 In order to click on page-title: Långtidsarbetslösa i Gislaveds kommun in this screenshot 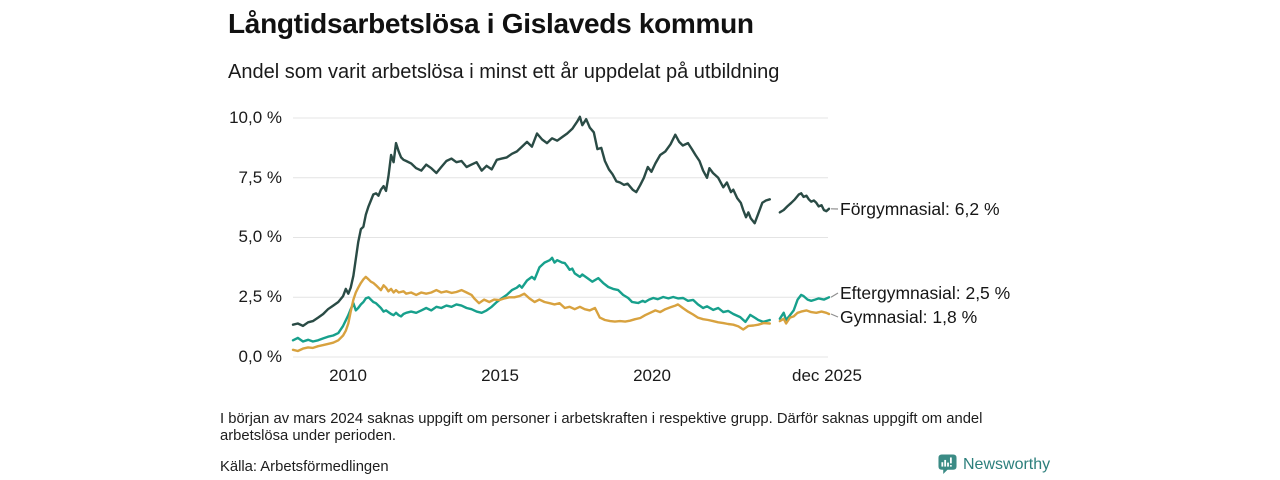, I will do `click(491, 23)`.